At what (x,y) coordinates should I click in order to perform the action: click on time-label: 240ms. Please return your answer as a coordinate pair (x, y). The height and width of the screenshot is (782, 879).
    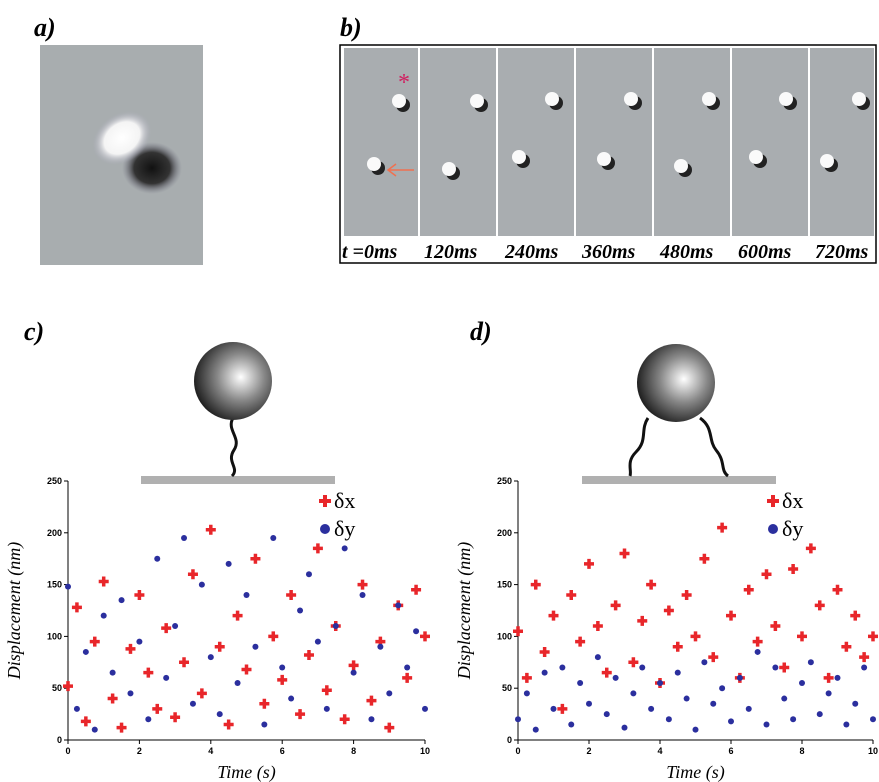
    Looking at the image, I should click on (531, 252).